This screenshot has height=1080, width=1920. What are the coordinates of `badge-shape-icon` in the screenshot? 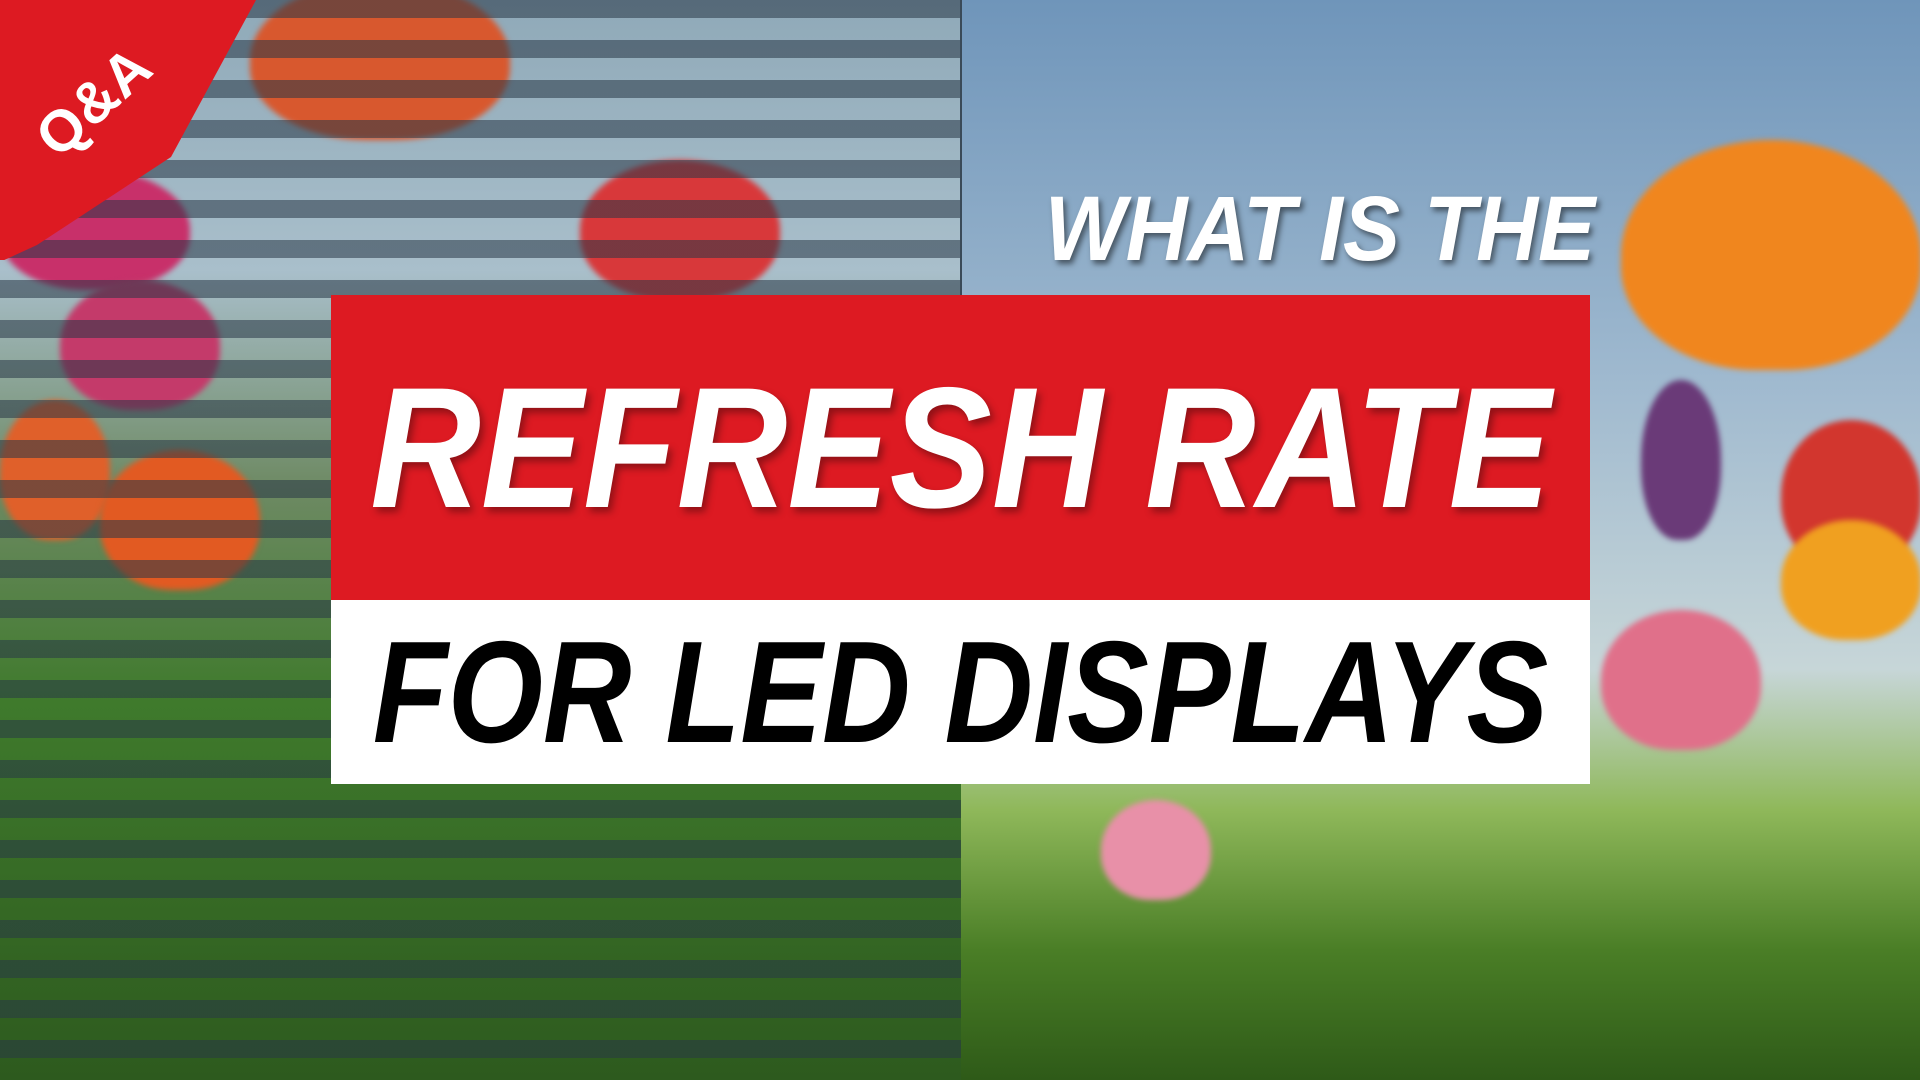 It's located at (128, 131).